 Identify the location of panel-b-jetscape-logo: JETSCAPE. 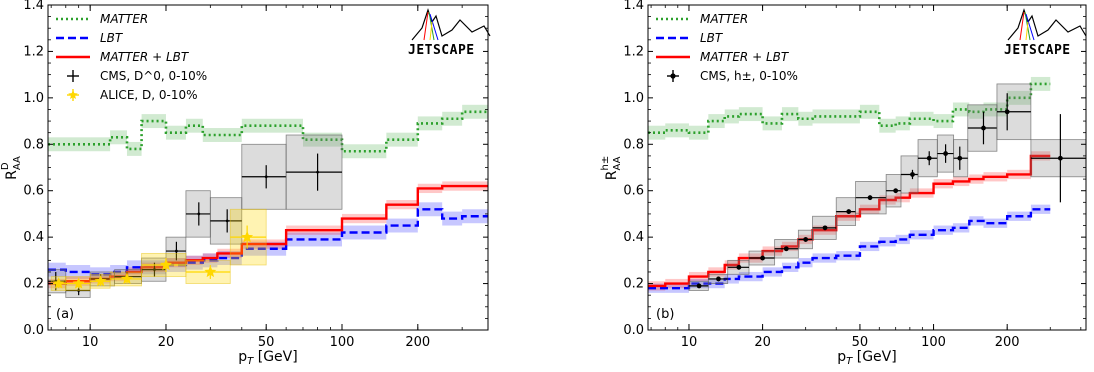
(1045, 33).